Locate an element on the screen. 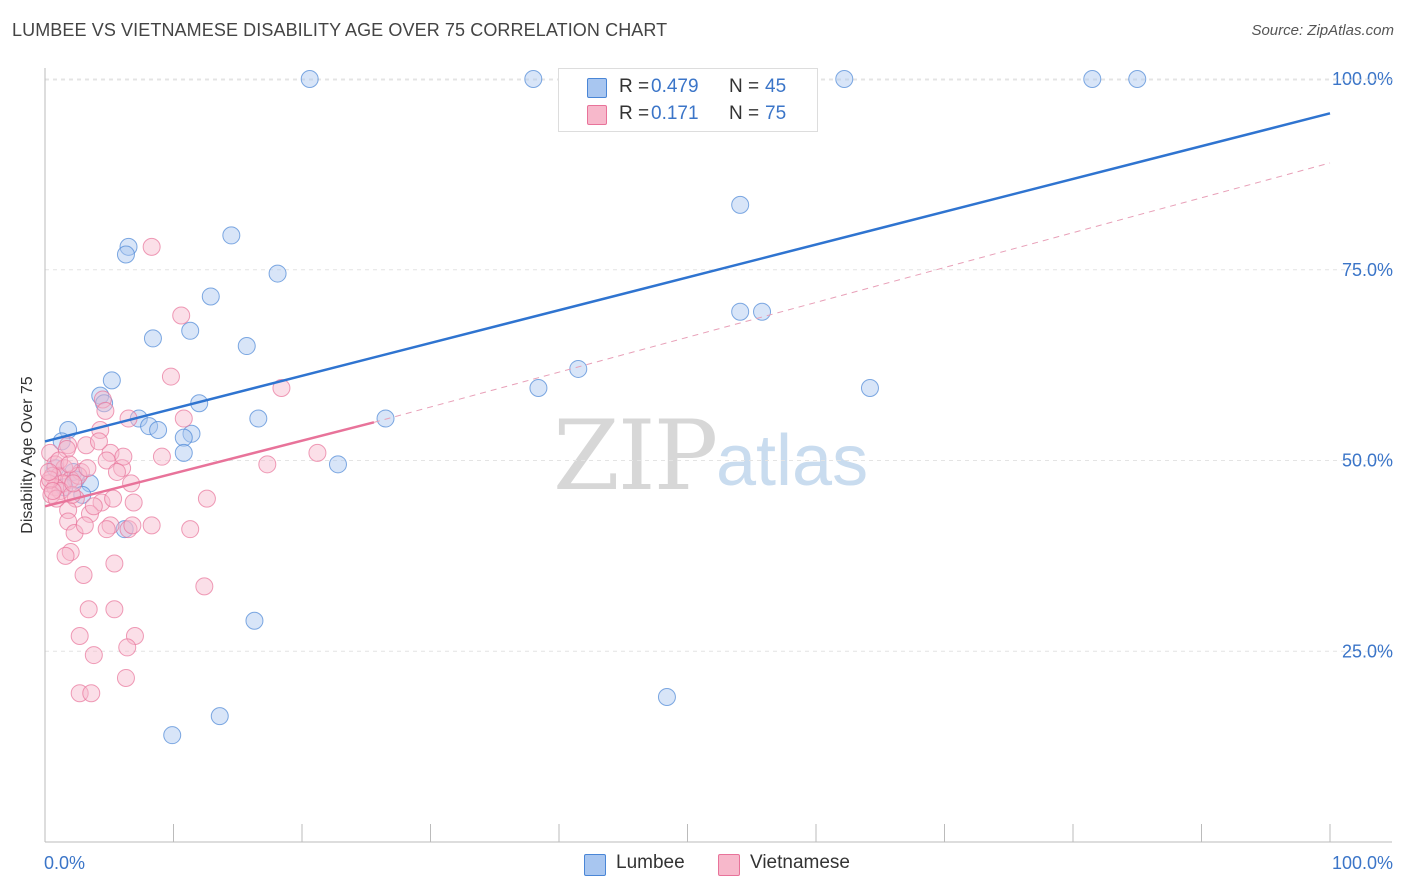 Image resolution: width=1406 pixels, height=892 pixels. y-tick-label: 25.0% is located at coordinates (1367, 651).